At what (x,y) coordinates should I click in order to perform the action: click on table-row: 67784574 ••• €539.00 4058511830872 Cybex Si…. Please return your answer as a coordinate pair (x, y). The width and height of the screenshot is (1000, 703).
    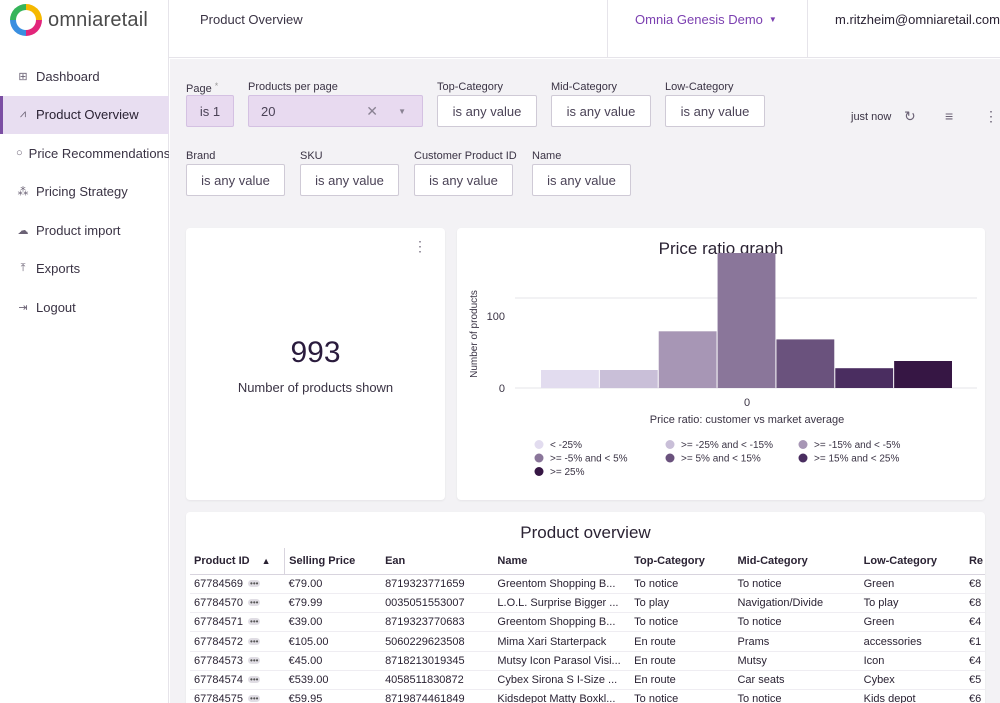
    Looking at the image, I should click on (587, 680).